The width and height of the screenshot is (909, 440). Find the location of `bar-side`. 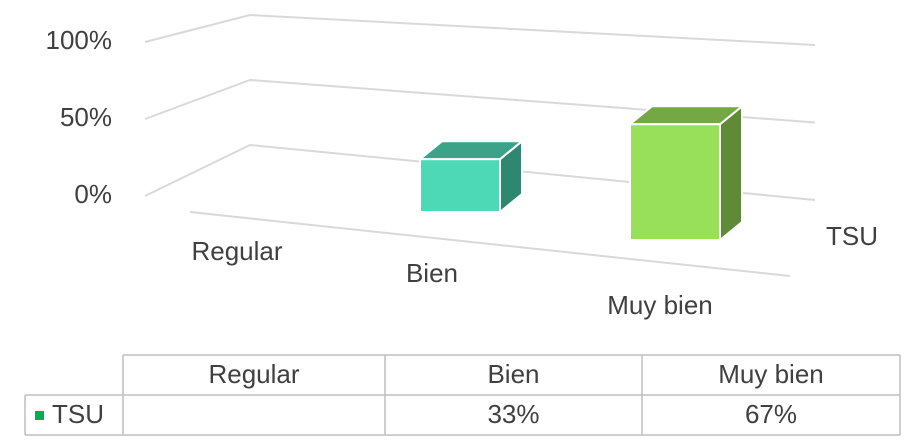

bar-side is located at coordinates (731, 173).